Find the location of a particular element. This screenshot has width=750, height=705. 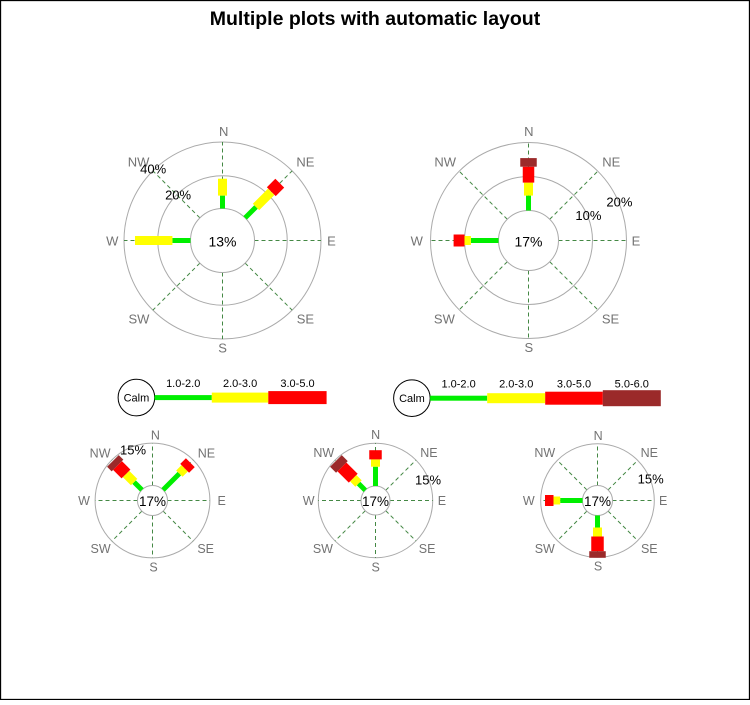

svg-text: 40% is located at coordinates (153, 169).